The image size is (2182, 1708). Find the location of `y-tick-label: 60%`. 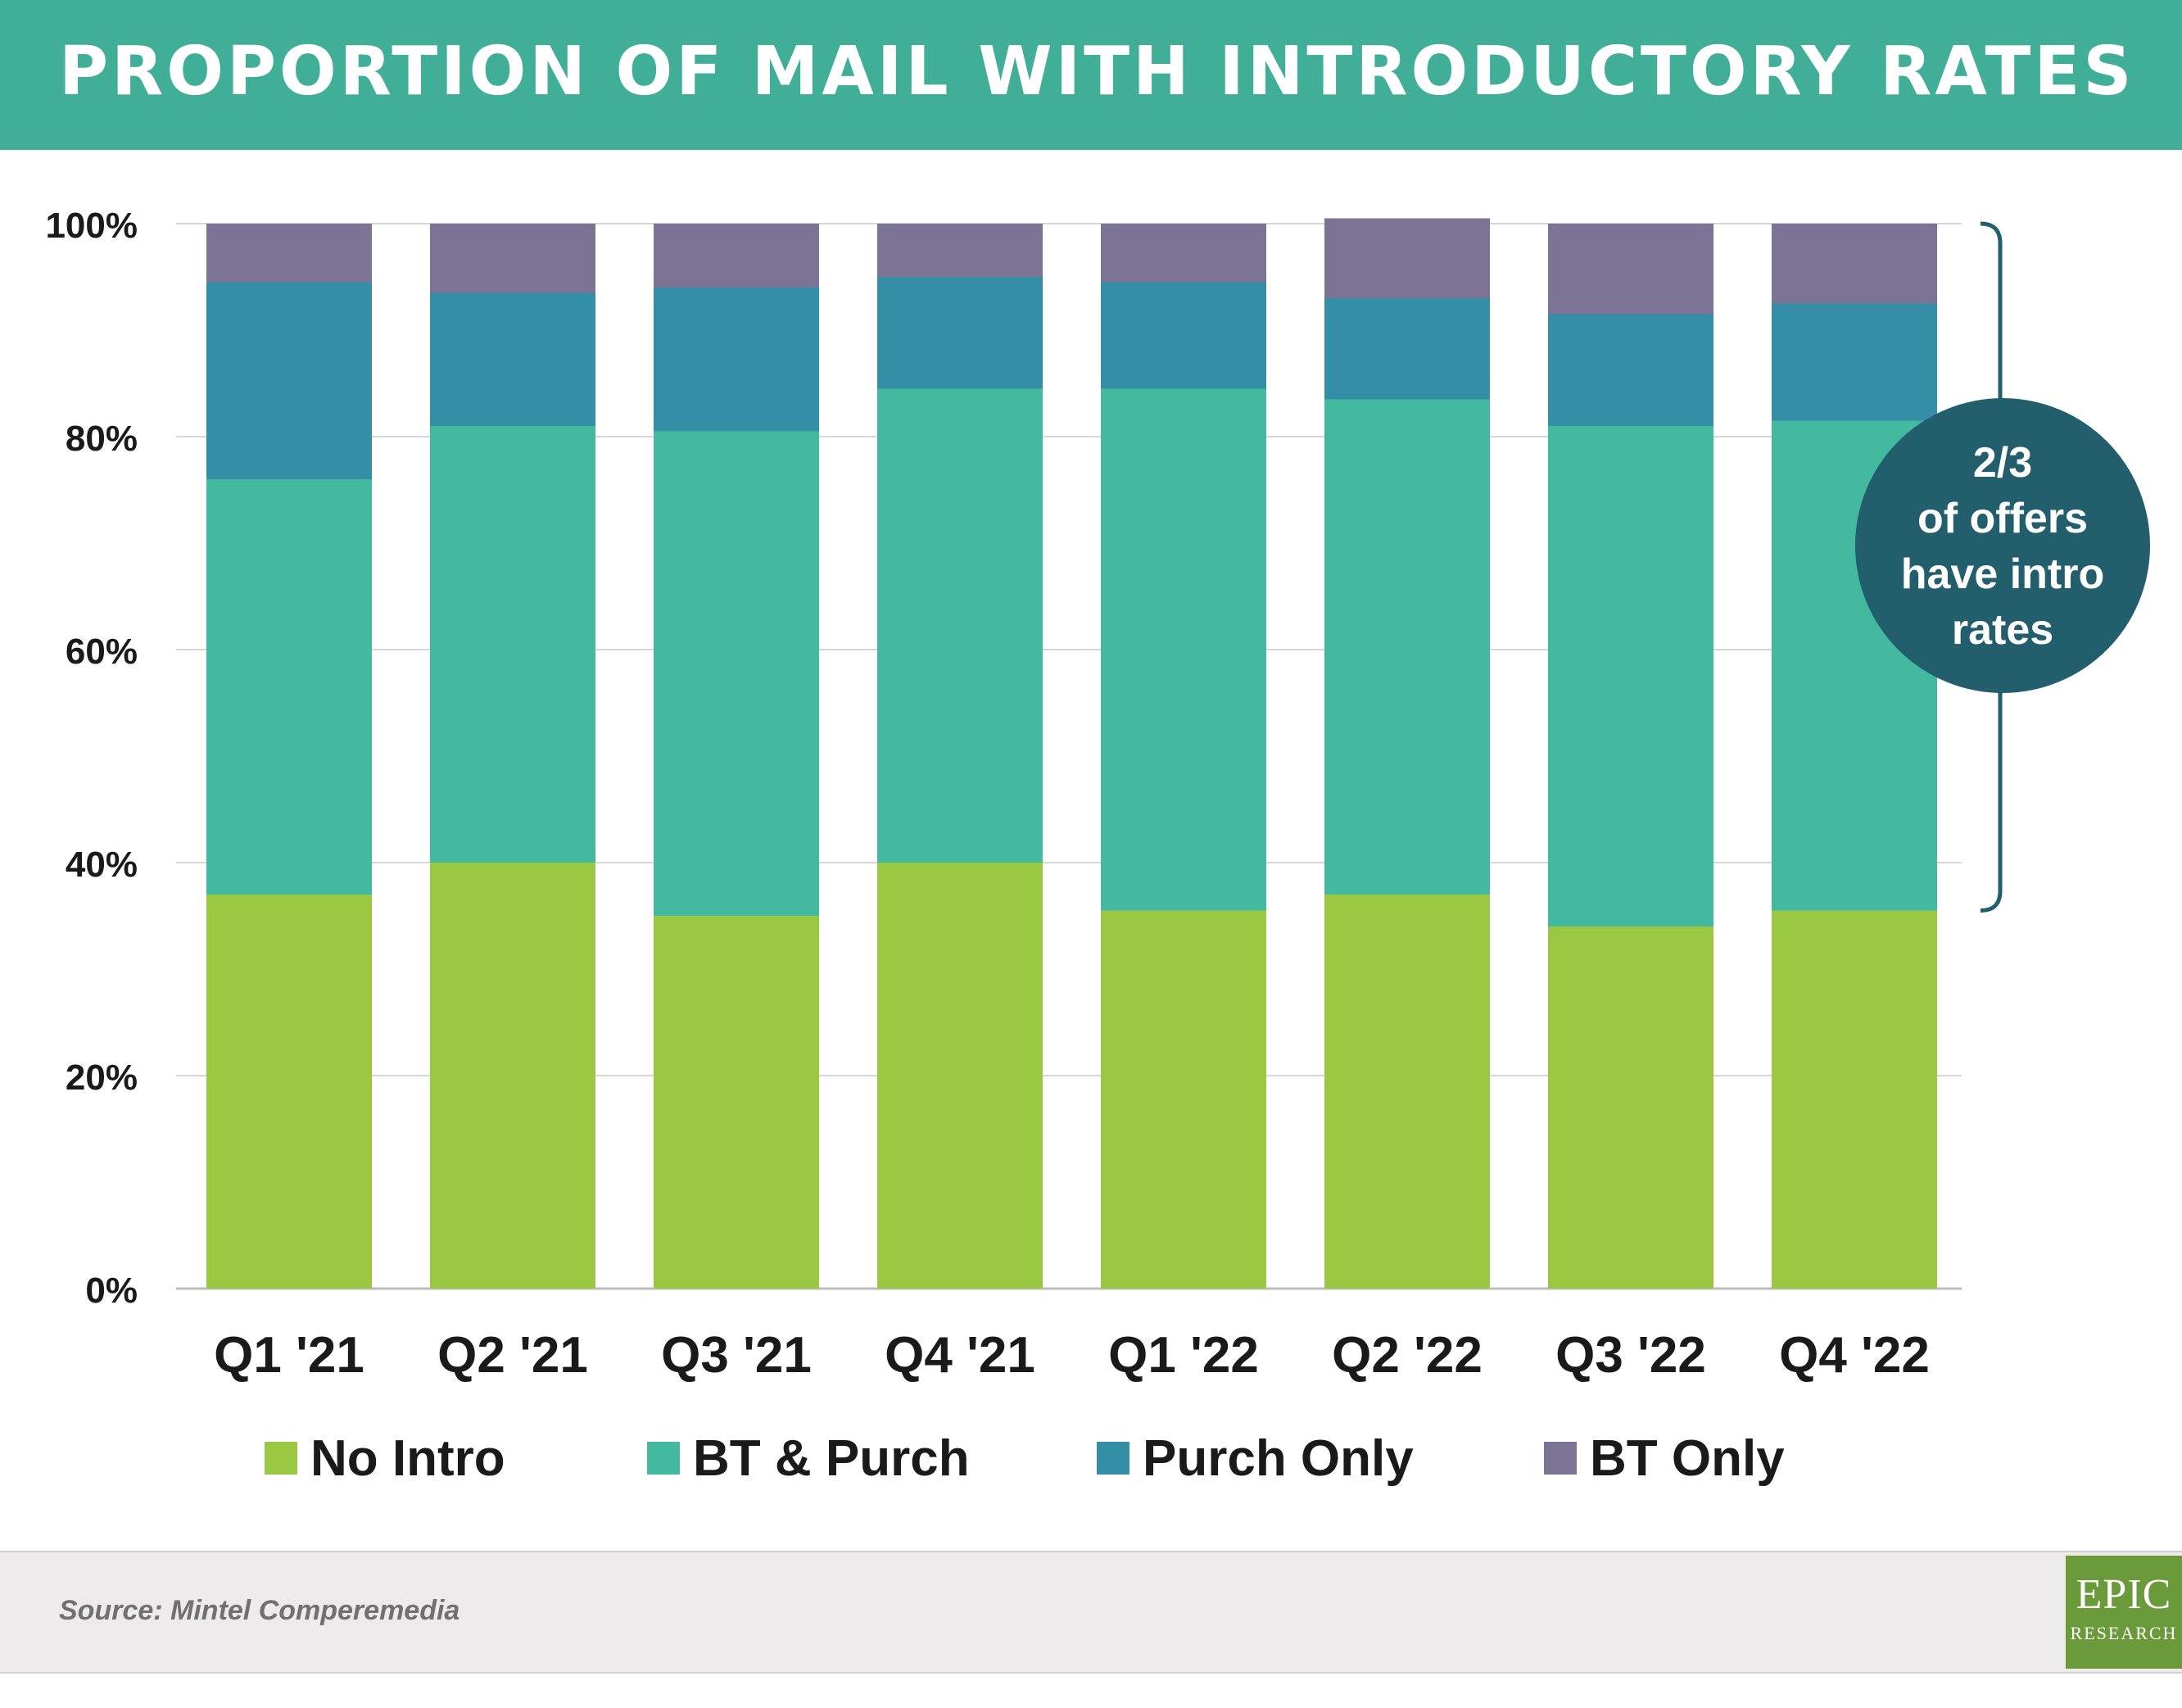

y-tick-label: 60% is located at coordinates (102, 652).